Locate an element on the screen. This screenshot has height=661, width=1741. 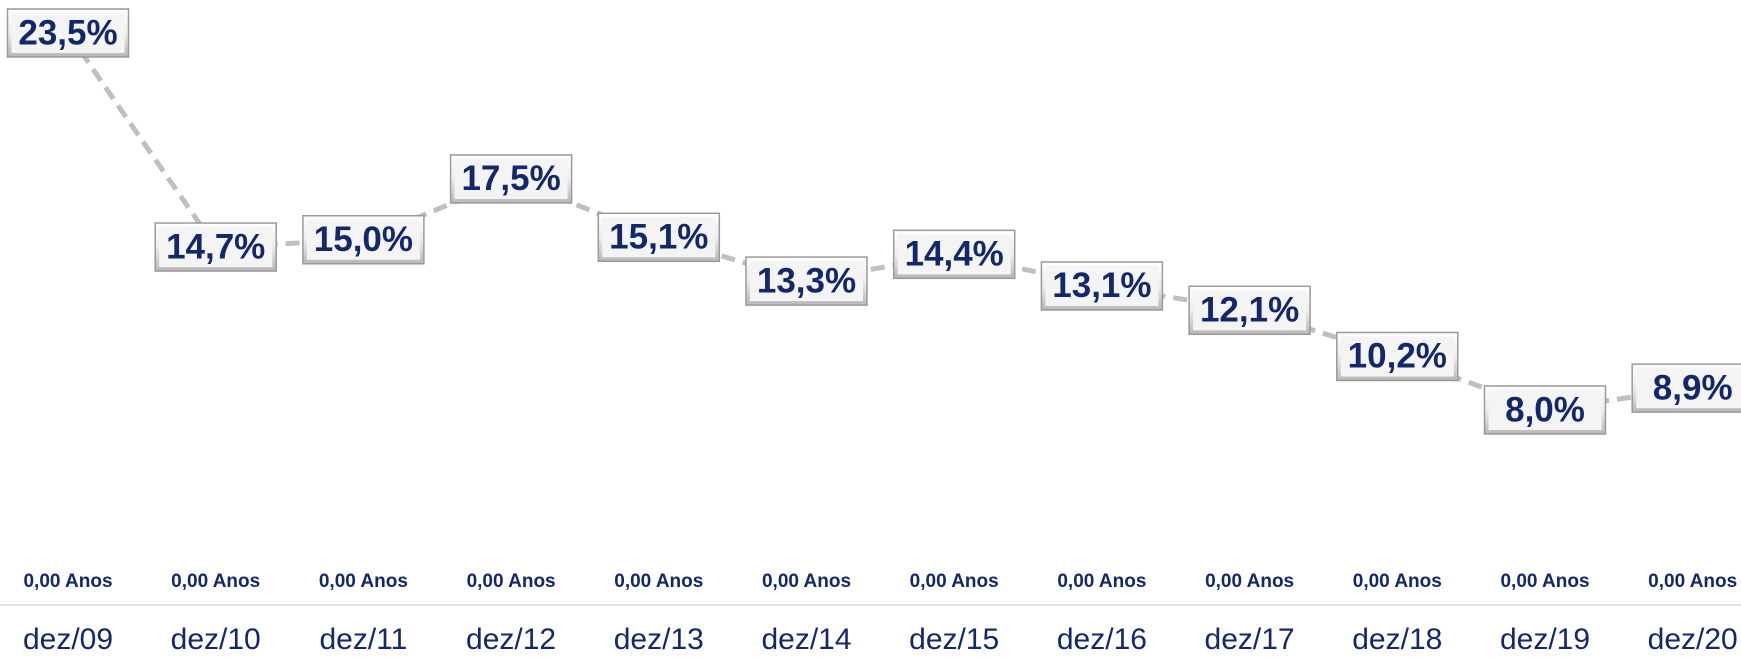
data-label: 14,4% is located at coordinates (954, 254).